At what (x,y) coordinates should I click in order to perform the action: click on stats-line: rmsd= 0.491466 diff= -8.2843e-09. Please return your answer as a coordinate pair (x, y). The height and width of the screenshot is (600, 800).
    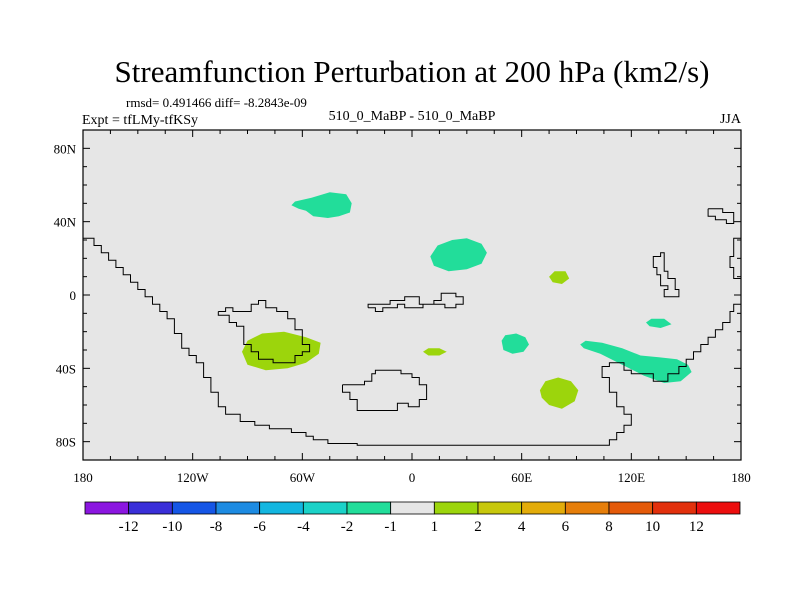
    Looking at the image, I should click on (216, 102).